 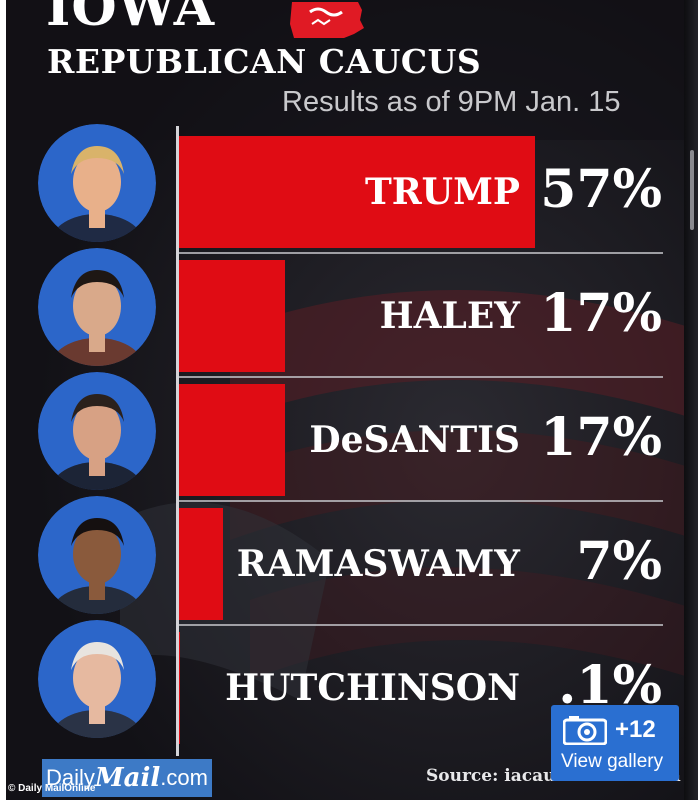 I want to click on candidate-photo-haley, so click(x=97, y=307).